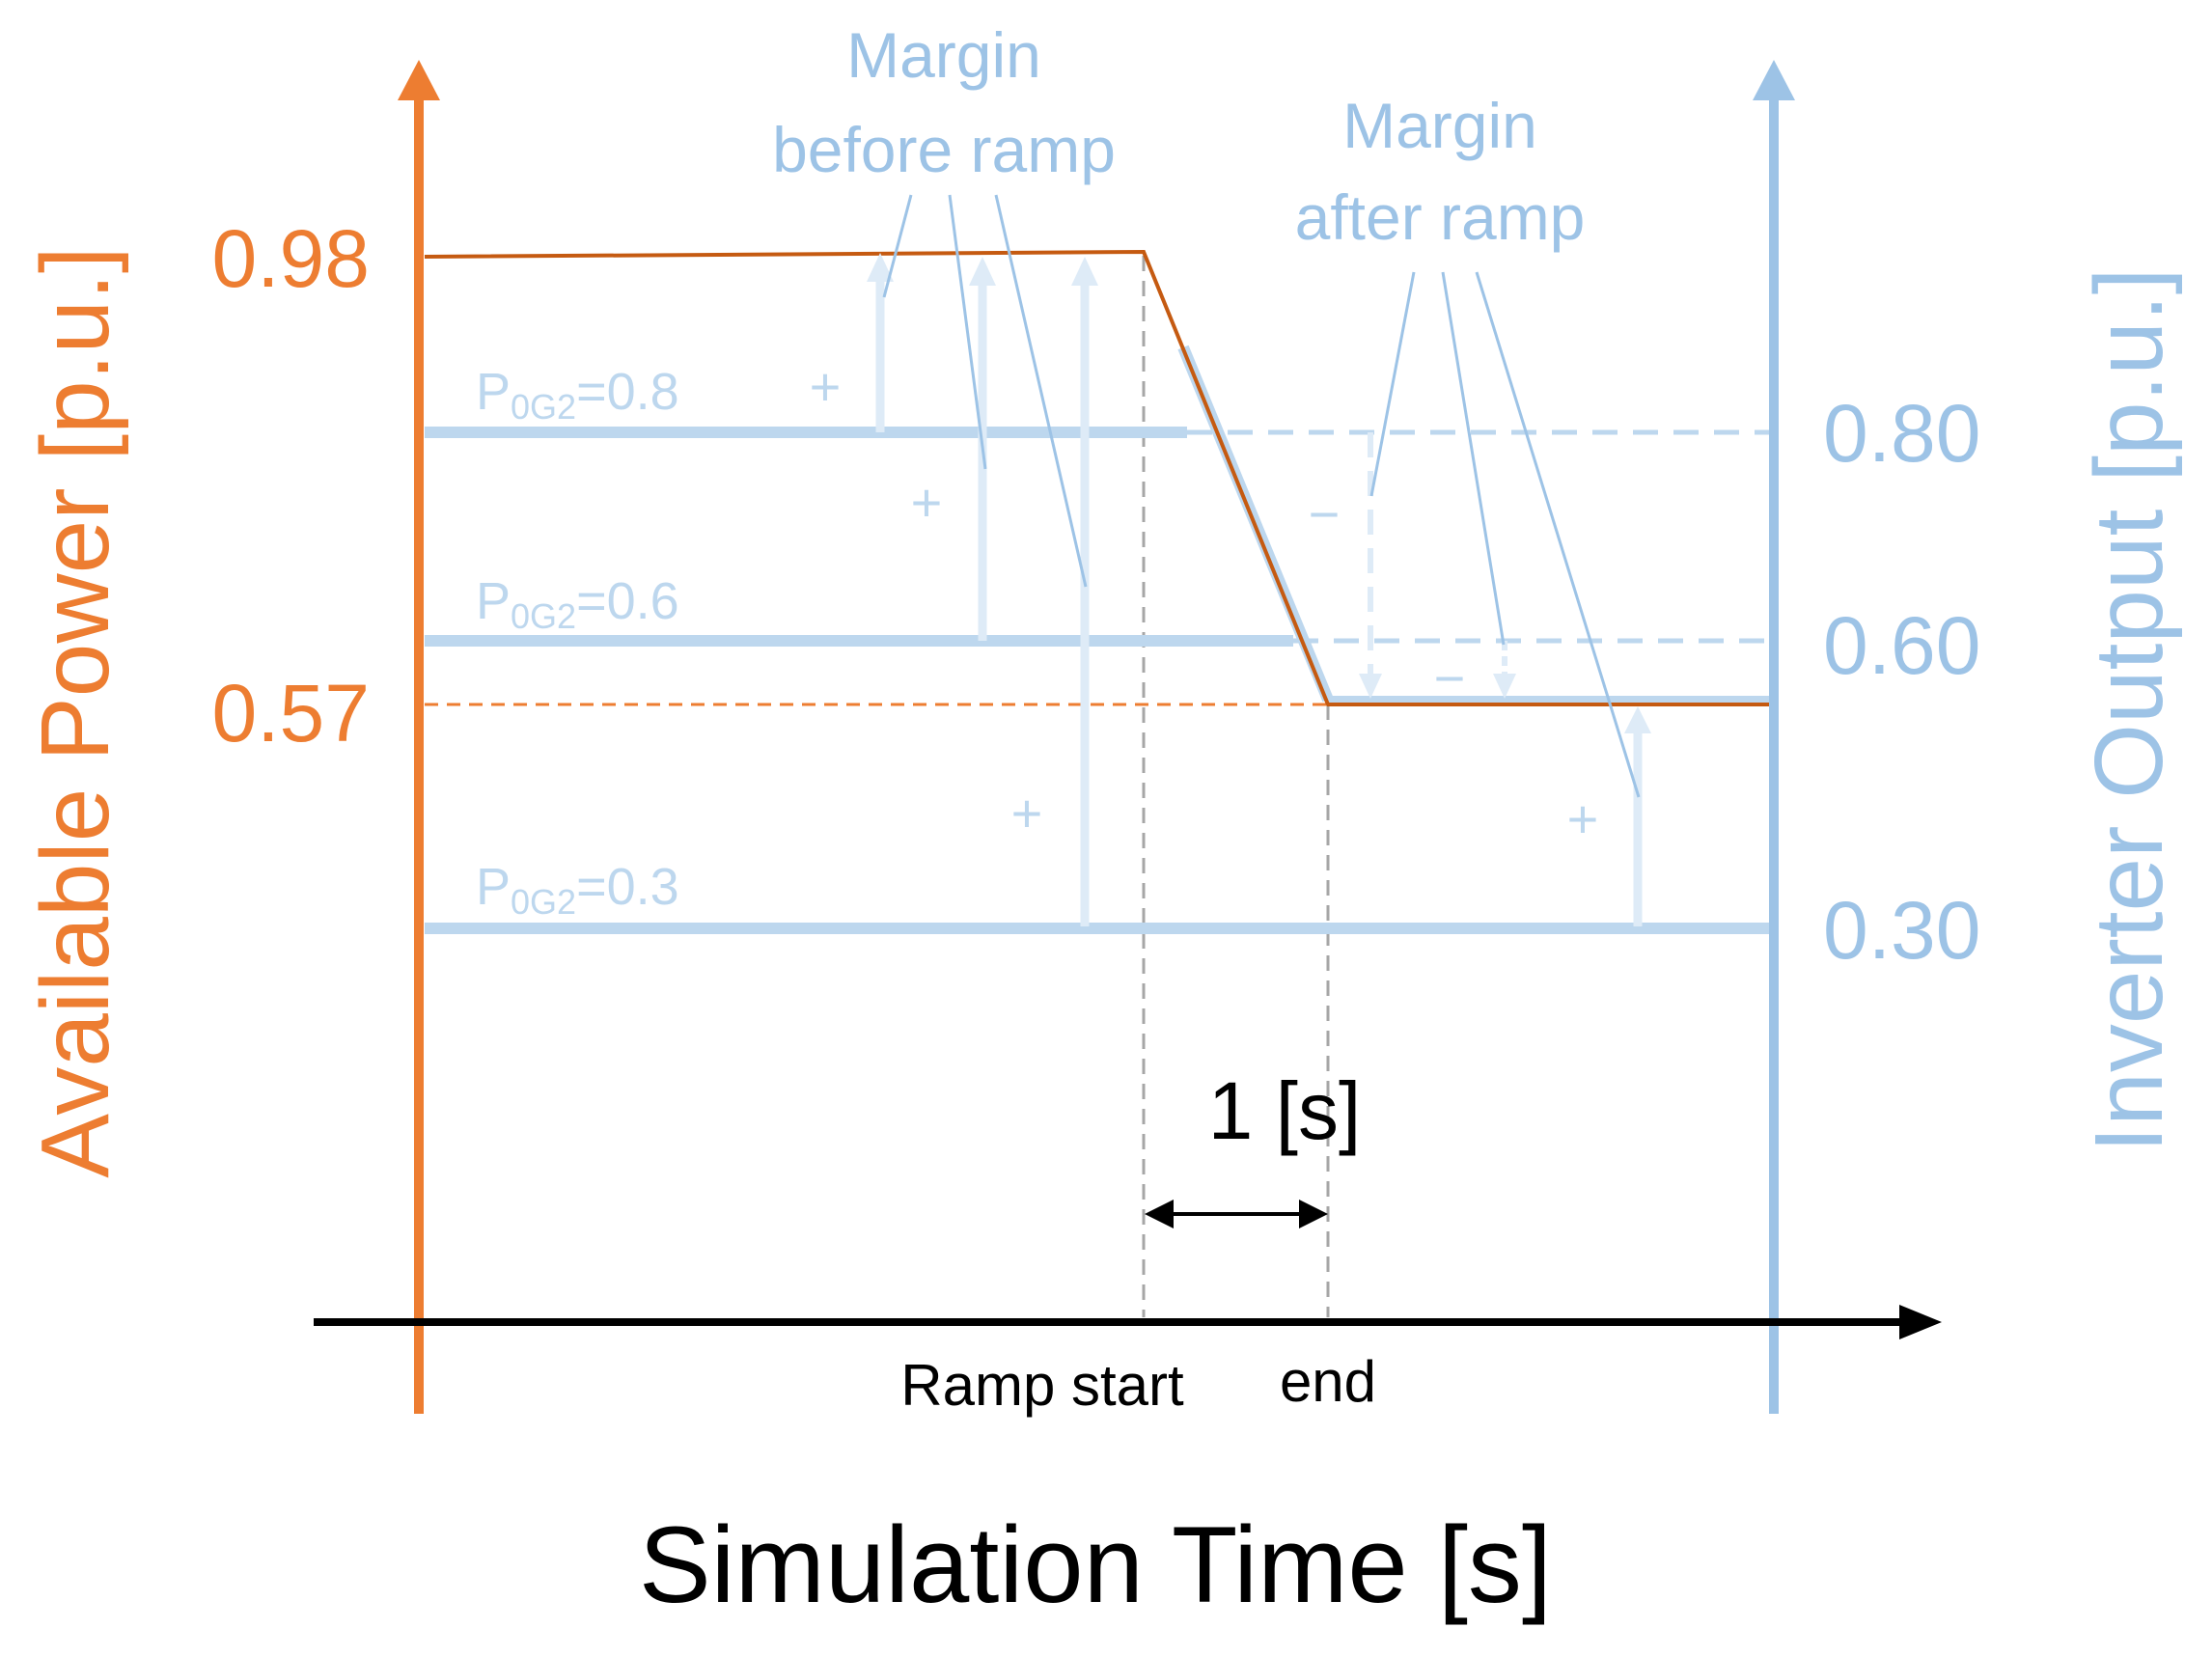  What do you see at coordinates (1774, 80) in the screenshot?
I see `right-axis-arrowhead` at bounding box center [1774, 80].